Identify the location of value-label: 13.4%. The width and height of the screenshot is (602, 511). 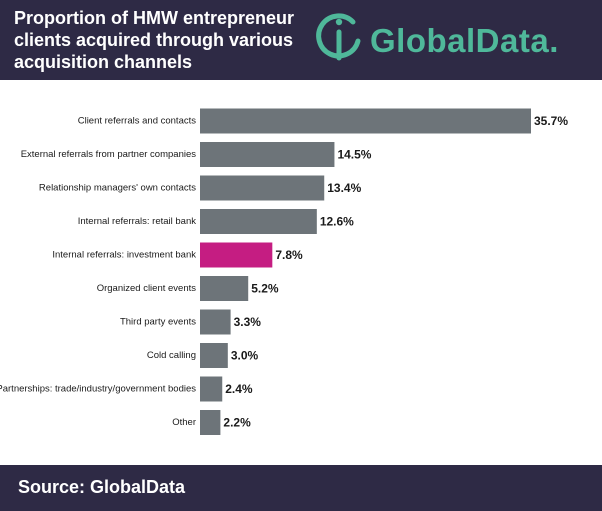
(344, 188).